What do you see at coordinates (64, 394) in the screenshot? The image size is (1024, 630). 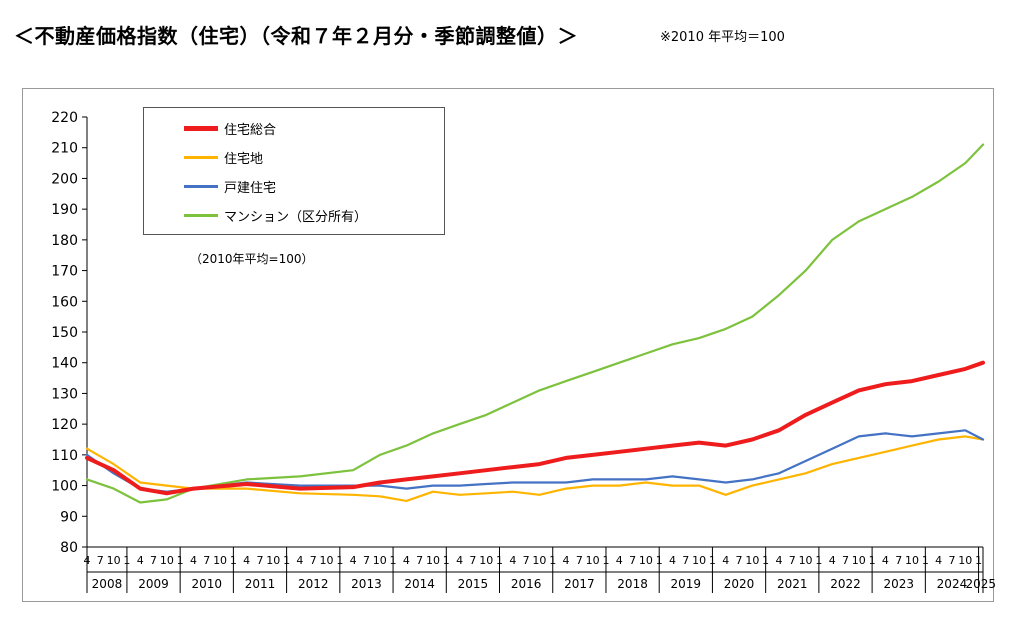 I see `y-tick-label: 130` at bounding box center [64, 394].